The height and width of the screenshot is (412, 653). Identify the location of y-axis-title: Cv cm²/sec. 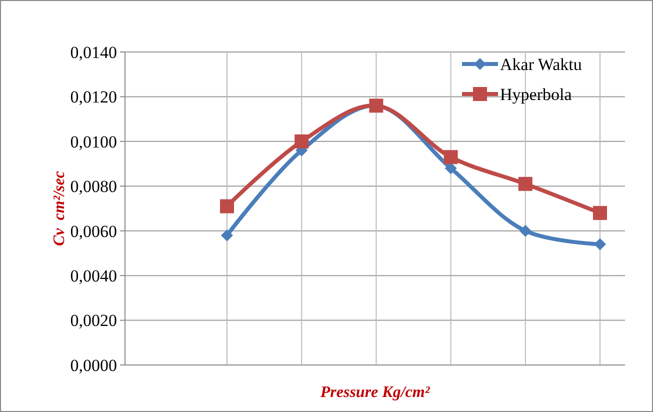
(59, 208).